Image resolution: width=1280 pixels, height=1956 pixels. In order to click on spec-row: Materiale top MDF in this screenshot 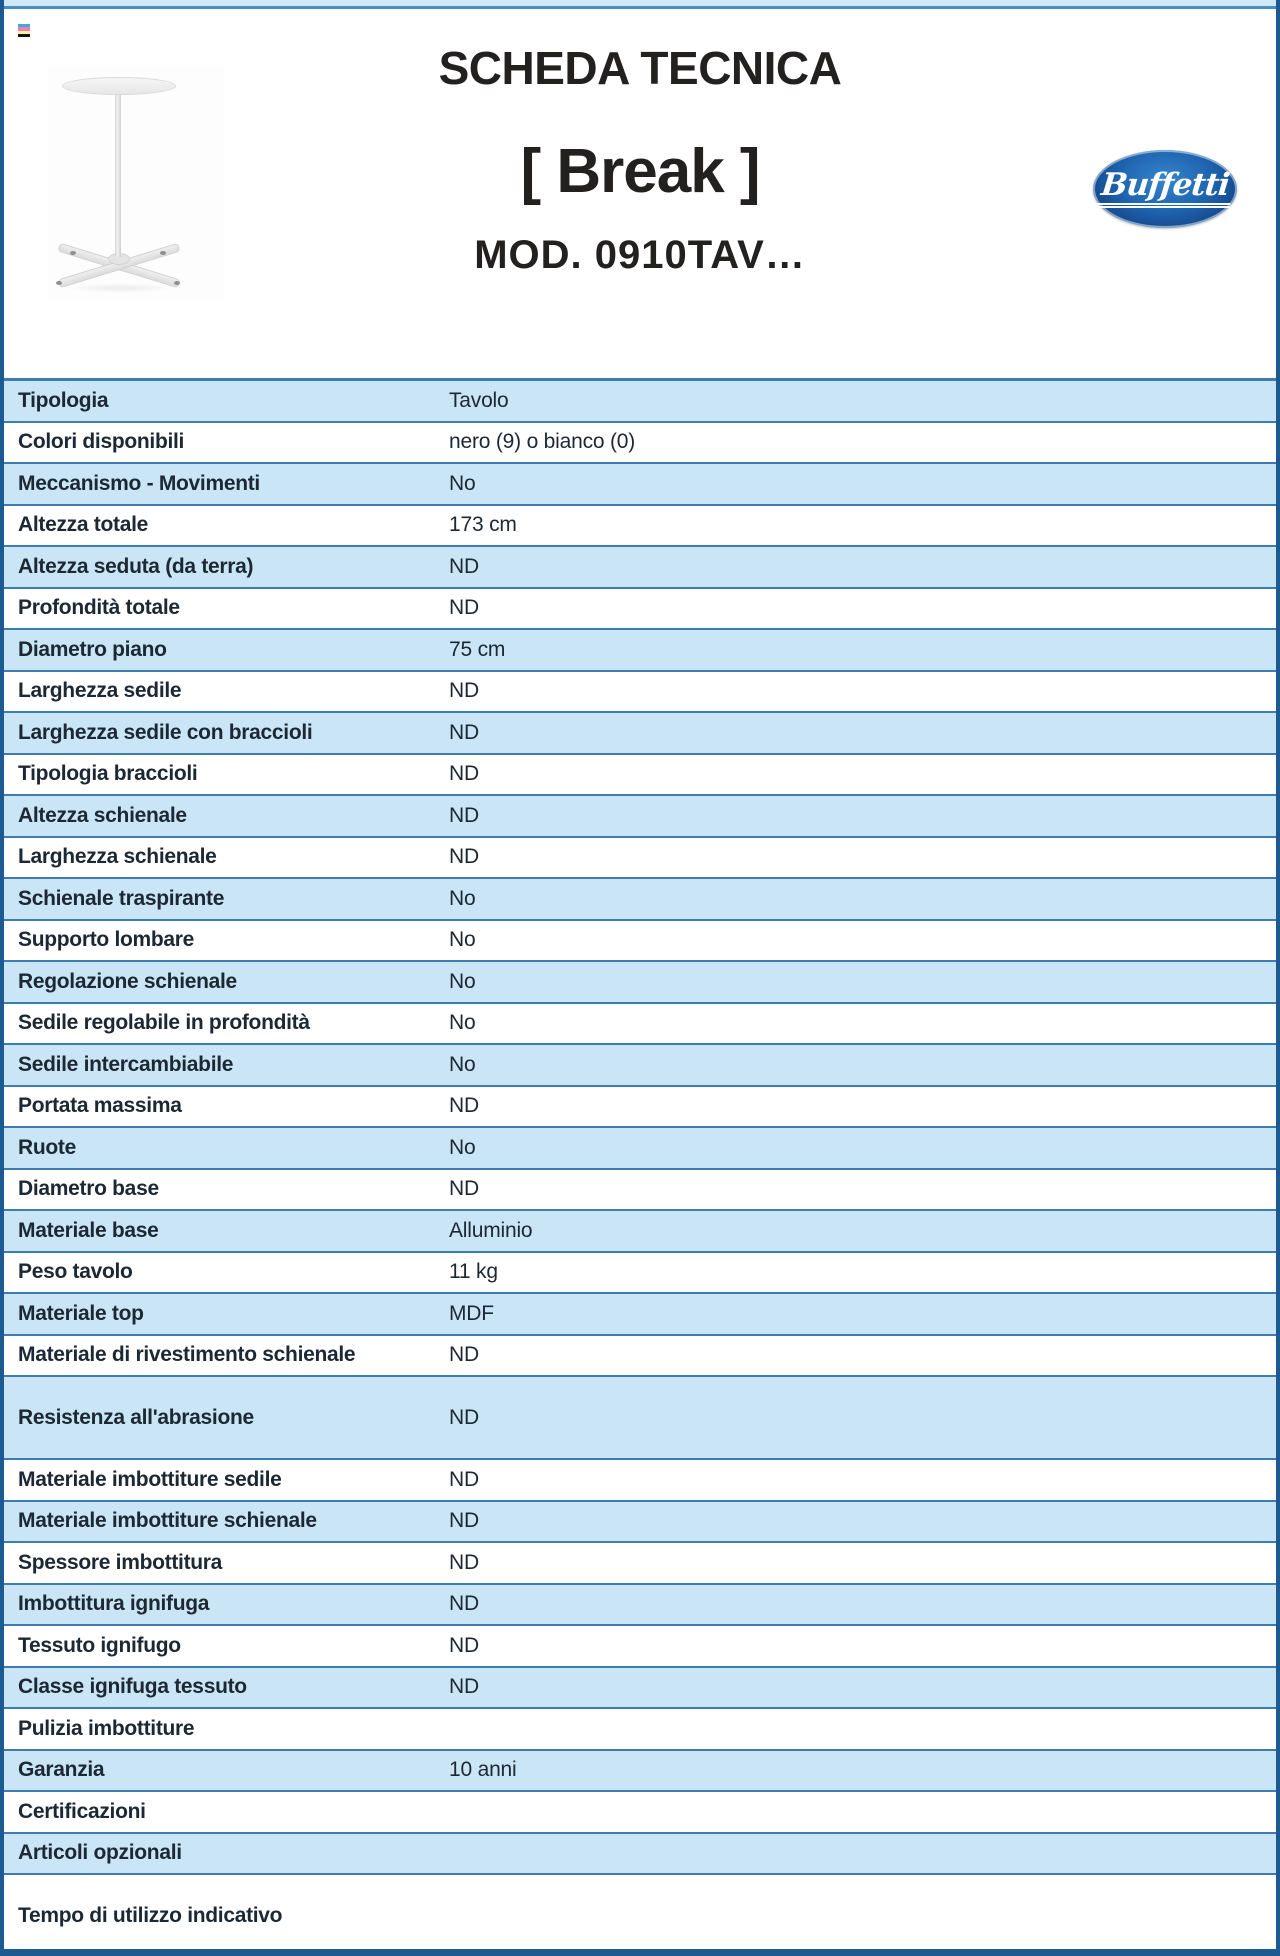, I will do `click(640, 1315)`.